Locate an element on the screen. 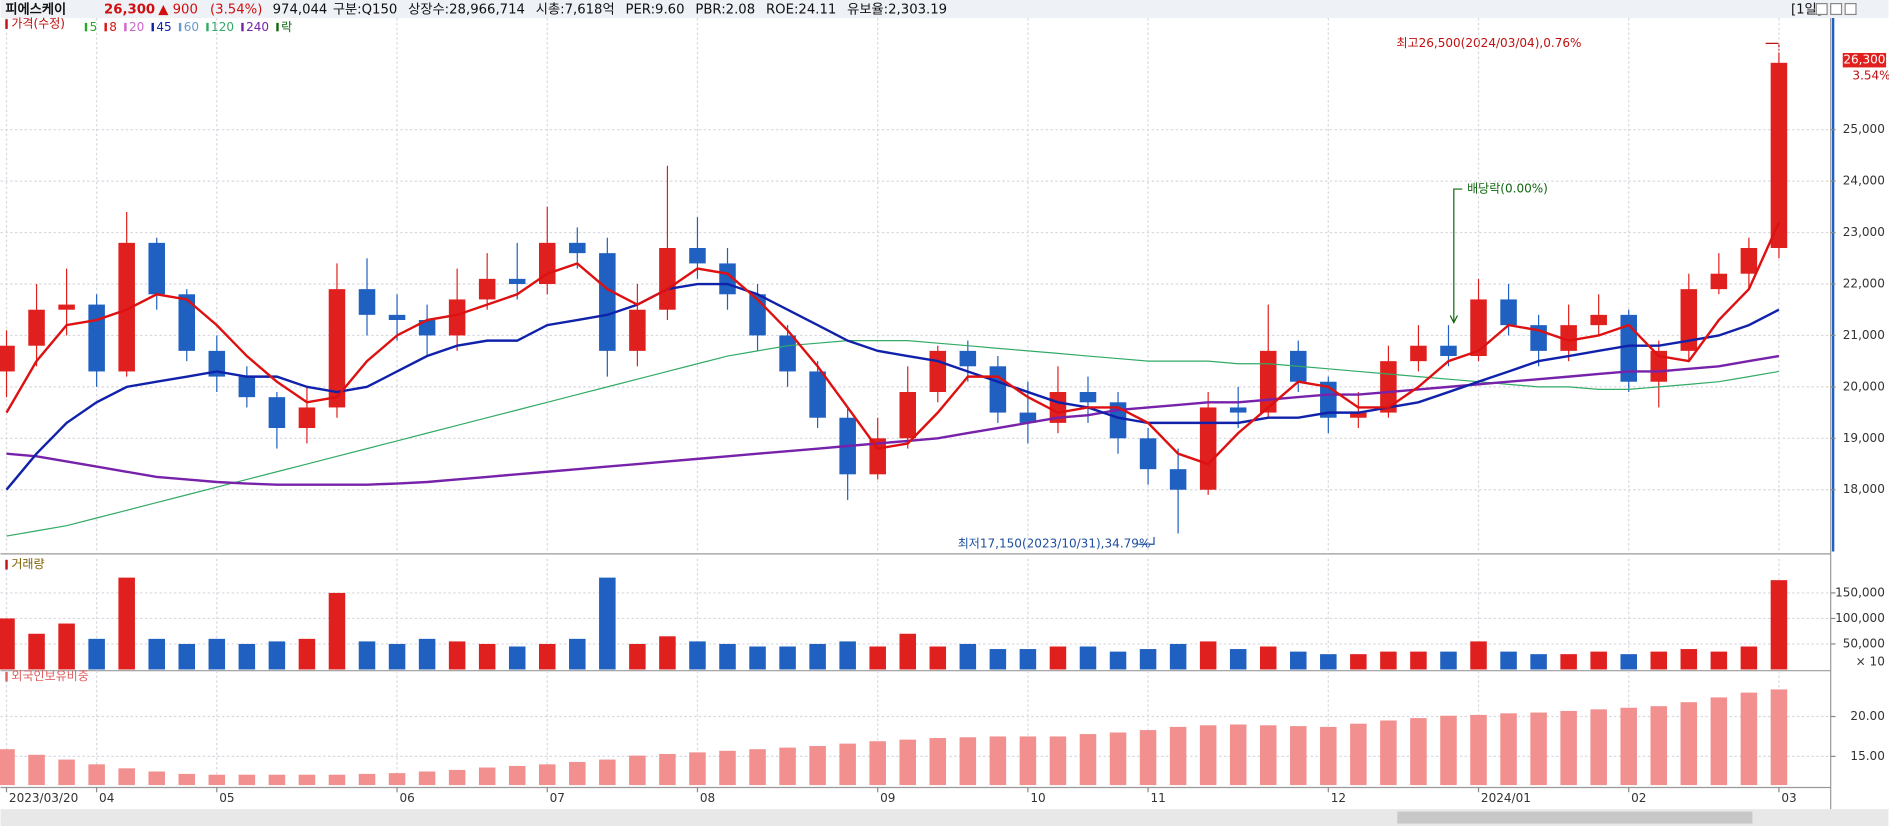 This screenshot has width=1889, height=826. high-annotation: 최고26,500(2024/03/04),0.76% is located at coordinates (1488, 43).